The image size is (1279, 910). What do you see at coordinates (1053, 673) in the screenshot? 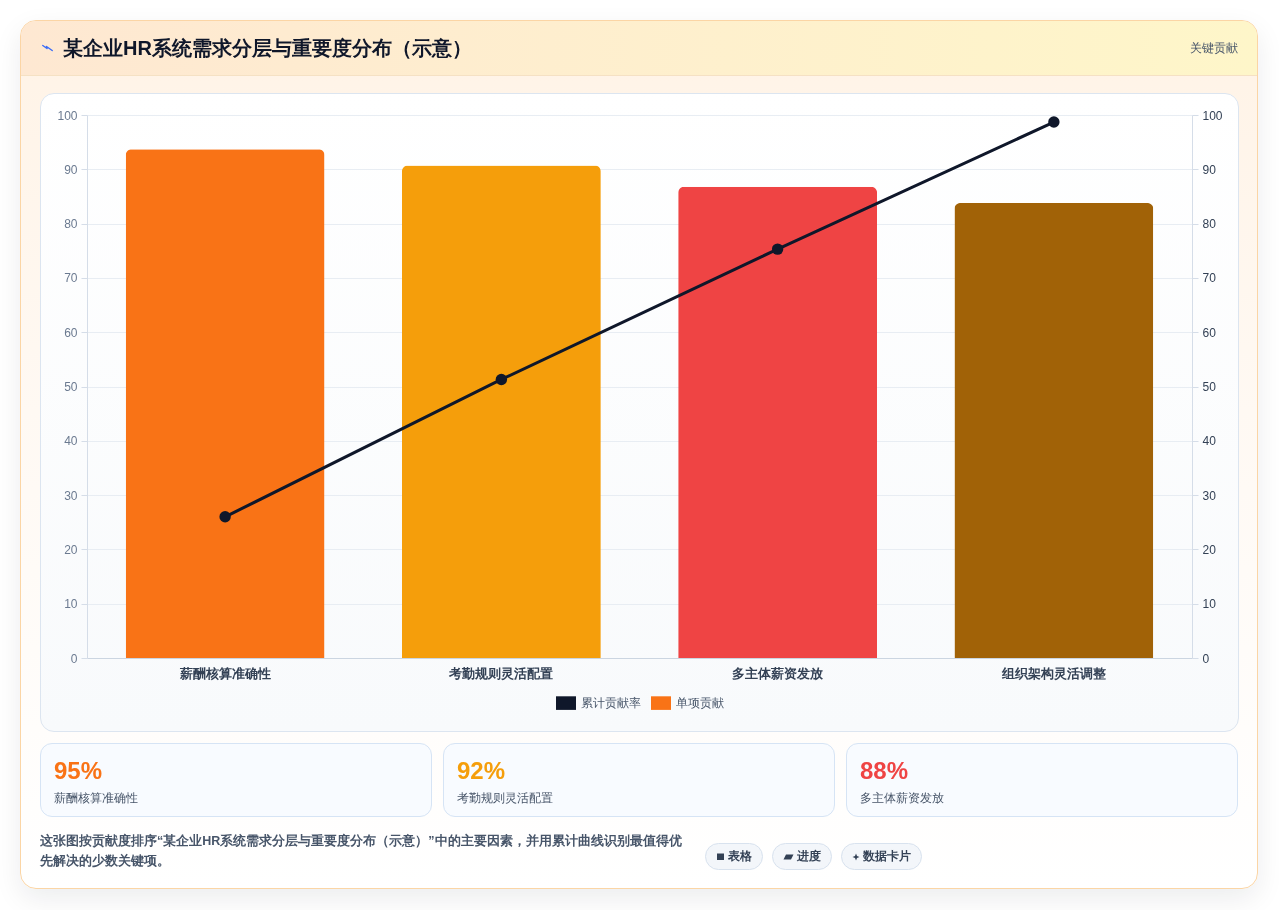
I see `x-tick-label: 组织架构灵活调整` at bounding box center [1053, 673].